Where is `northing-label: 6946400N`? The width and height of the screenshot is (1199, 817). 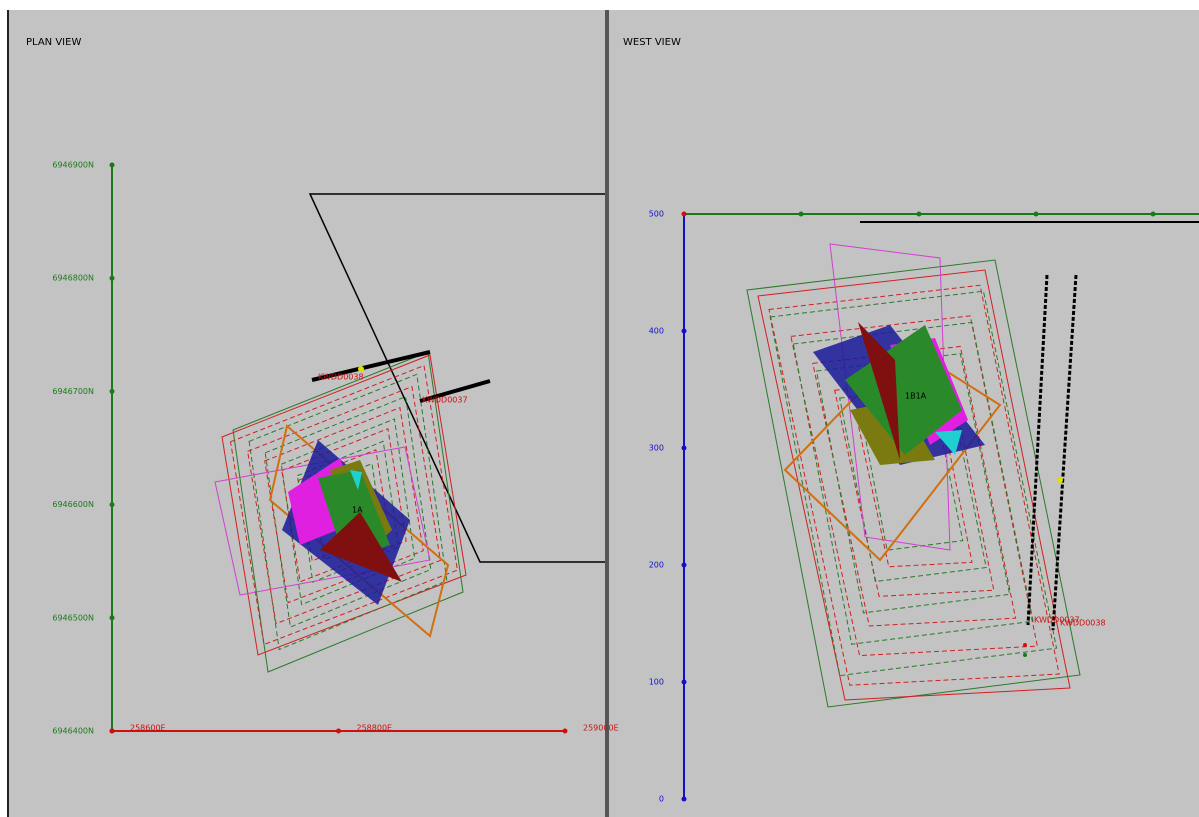 northing-label: 6946400N is located at coordinates (73, 731).